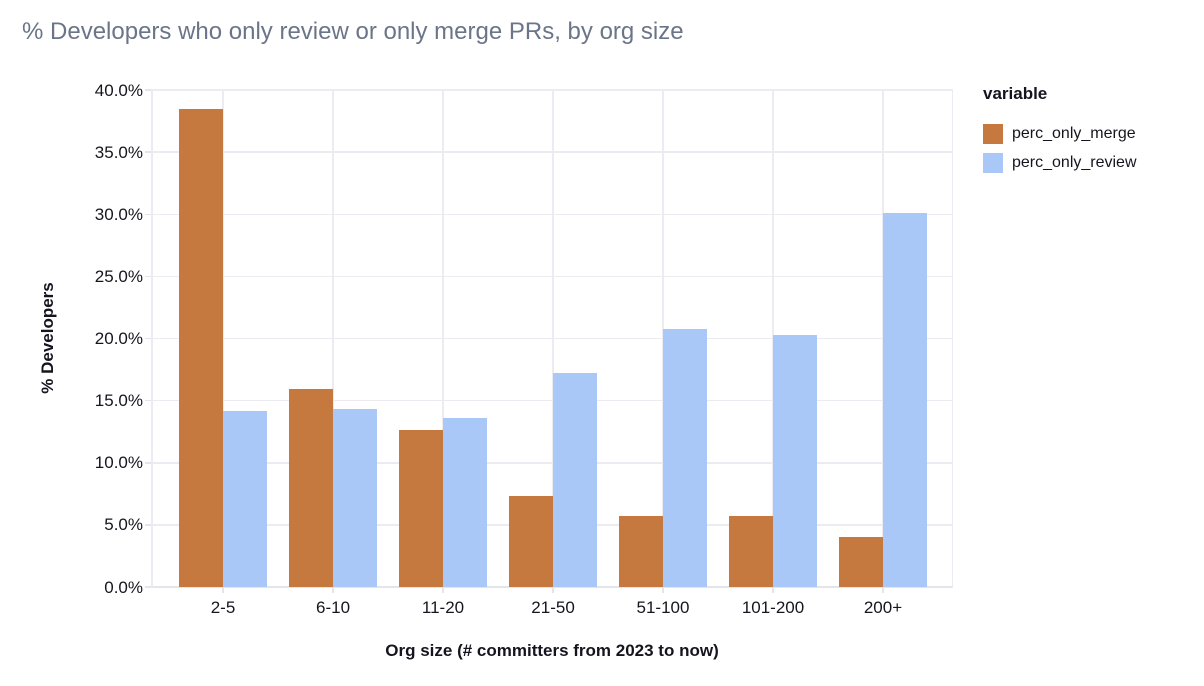 The width and height of the screenshot is (1204, 686). What do you see at coordinates (1015, 93) in the screenshot?
I see `legend-title: variable` at bounding box center [1015, 93].